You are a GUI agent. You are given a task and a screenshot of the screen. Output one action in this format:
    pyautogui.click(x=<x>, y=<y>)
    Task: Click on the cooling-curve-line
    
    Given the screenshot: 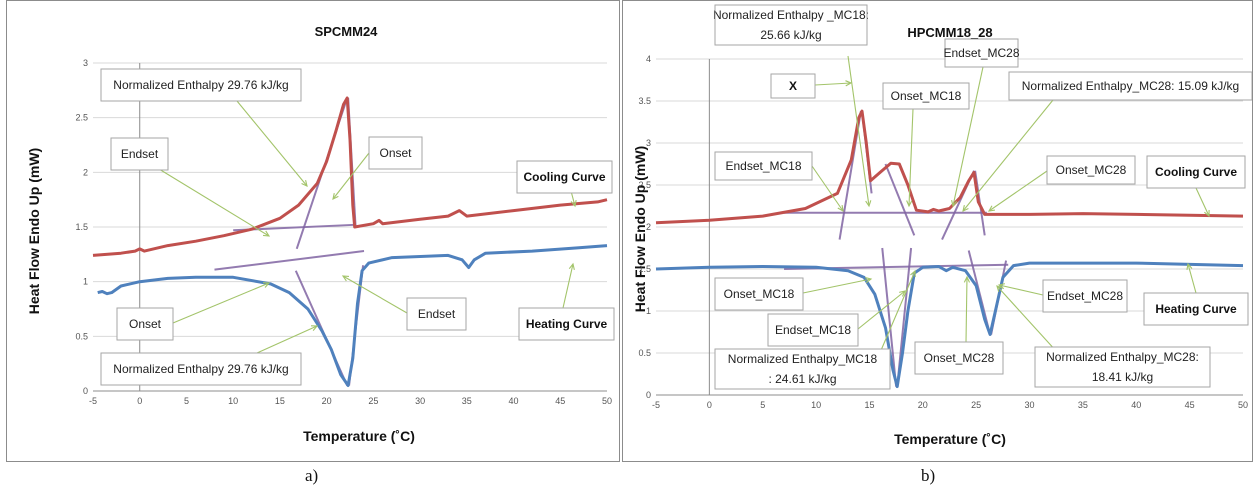 What is the action you would take?
    pyautogui.click(x=949, y=167)
    